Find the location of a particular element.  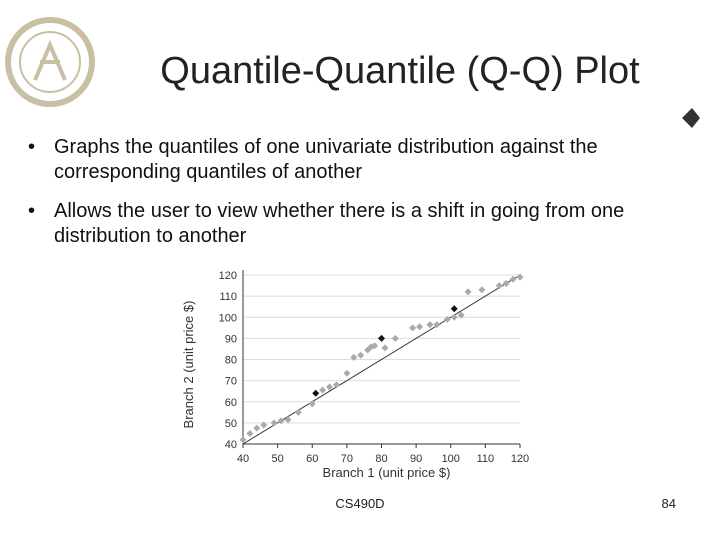

x-tick-label: 60 is located at coordinates (312, 459).